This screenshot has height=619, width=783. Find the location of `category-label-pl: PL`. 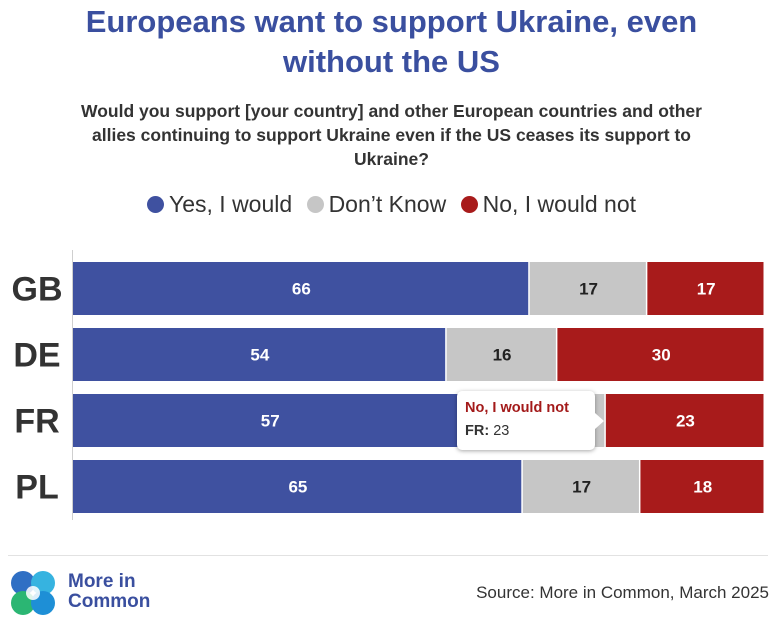

category-label-pl: PL is located at coordinates (36, 488).